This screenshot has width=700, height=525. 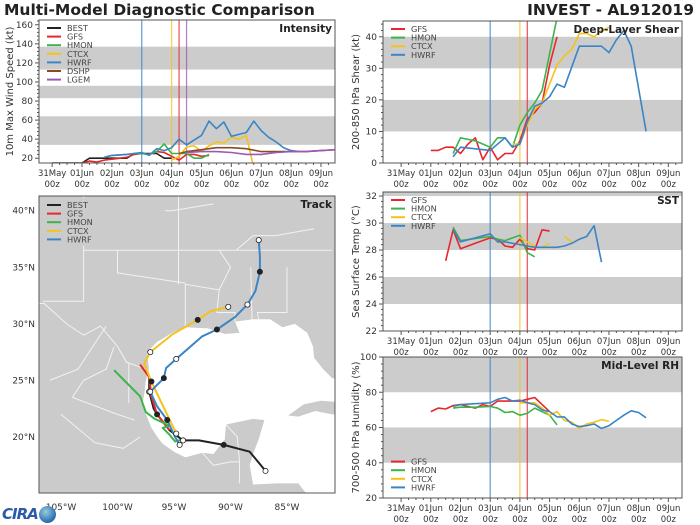 What do you see at coordinates (372, 132) in the screenshot?
I see `y-tick-label: 10` at bounding box center [372, 132].